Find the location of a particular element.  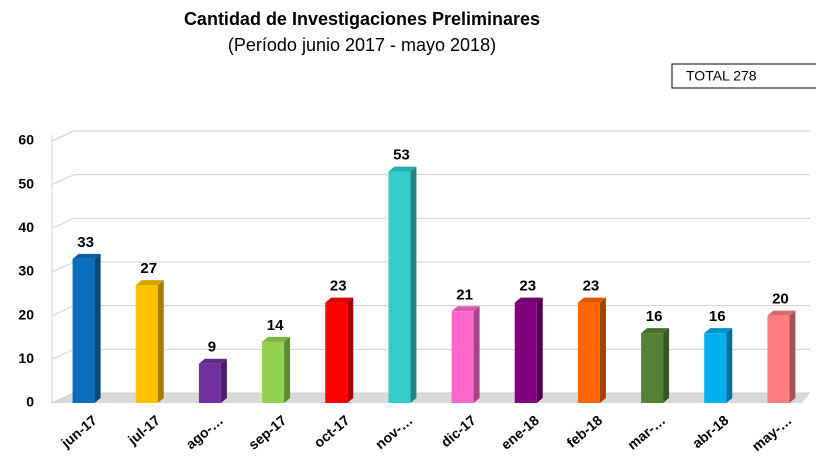

y-tick-label: 40 is located at coordinates (26, 227).